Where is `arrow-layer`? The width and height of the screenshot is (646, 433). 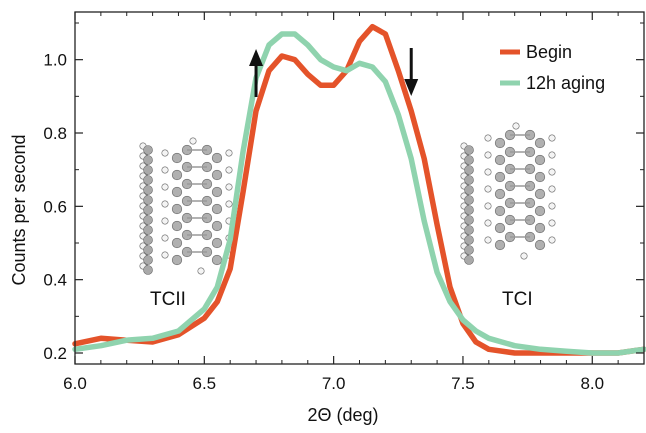
arrow-layer is located at coordinates (334, 72).